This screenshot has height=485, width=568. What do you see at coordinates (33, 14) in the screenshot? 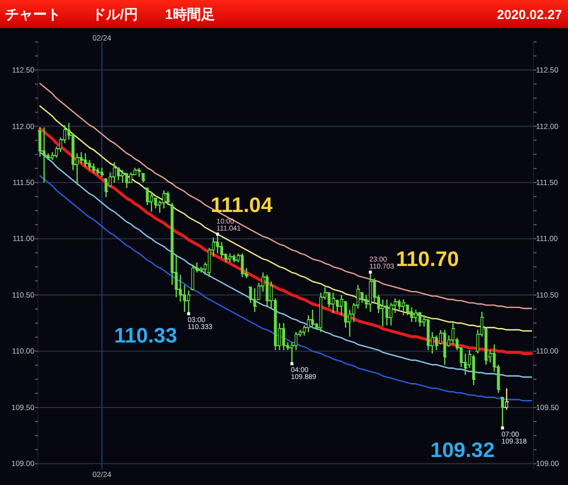
I see `title: チャート` at bounding box center [33, 14].